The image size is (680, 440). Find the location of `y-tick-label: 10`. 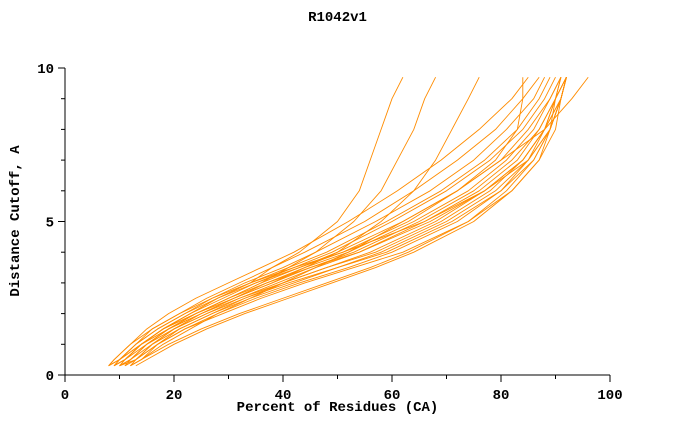

y-tick-label: 10 is located at coordinates (45, 70).